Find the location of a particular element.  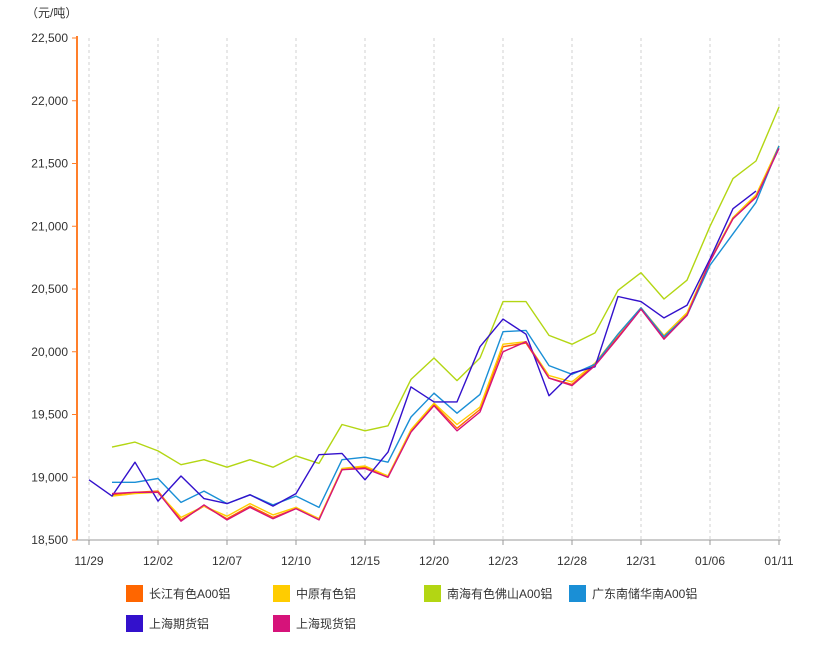

legend-item: 上海期货铝 is located at coordinates (167, 623).